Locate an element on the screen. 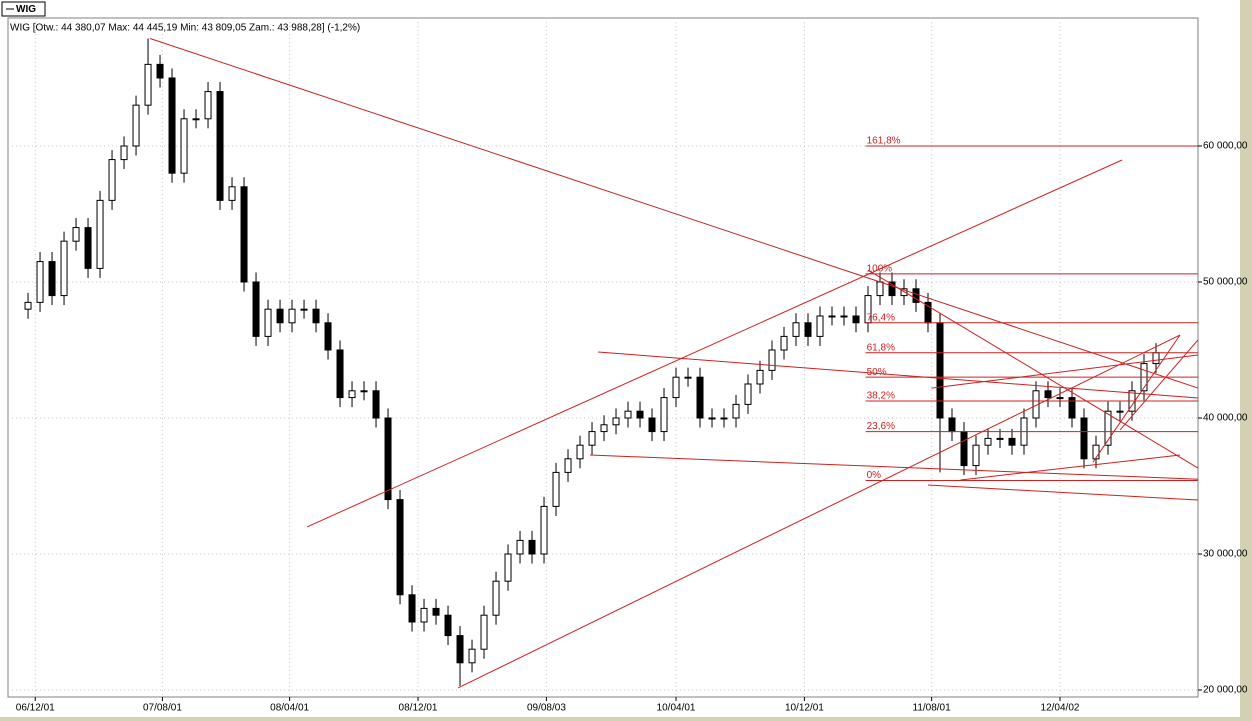 The height and width of the screenshot is (721, 1252). y-tick-label: 40 000,00 is located at coordinates (1225, 418).